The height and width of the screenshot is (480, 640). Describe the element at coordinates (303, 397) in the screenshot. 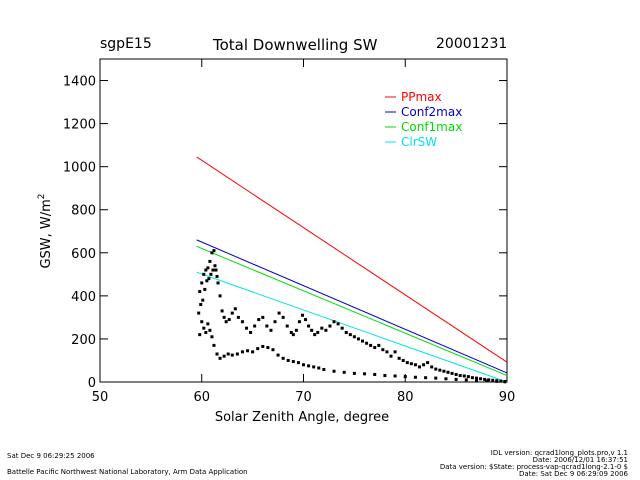

I see `x-tick-label: 70` at that location.